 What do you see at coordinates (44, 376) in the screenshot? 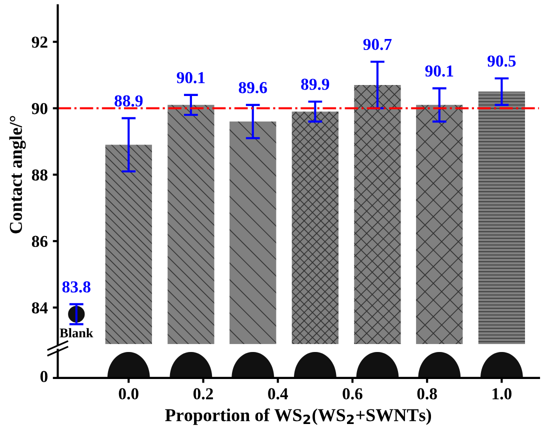
I see `text: 0` at bounding box center [44, 376].